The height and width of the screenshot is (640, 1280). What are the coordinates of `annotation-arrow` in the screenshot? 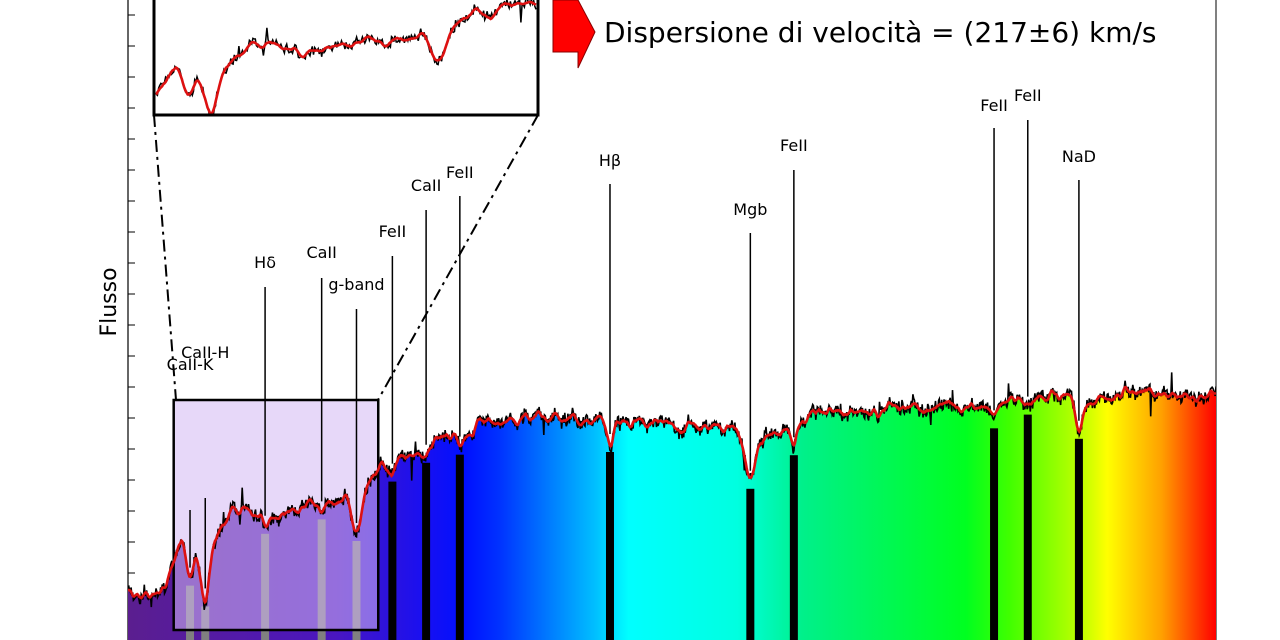 It's located at (574, 34).